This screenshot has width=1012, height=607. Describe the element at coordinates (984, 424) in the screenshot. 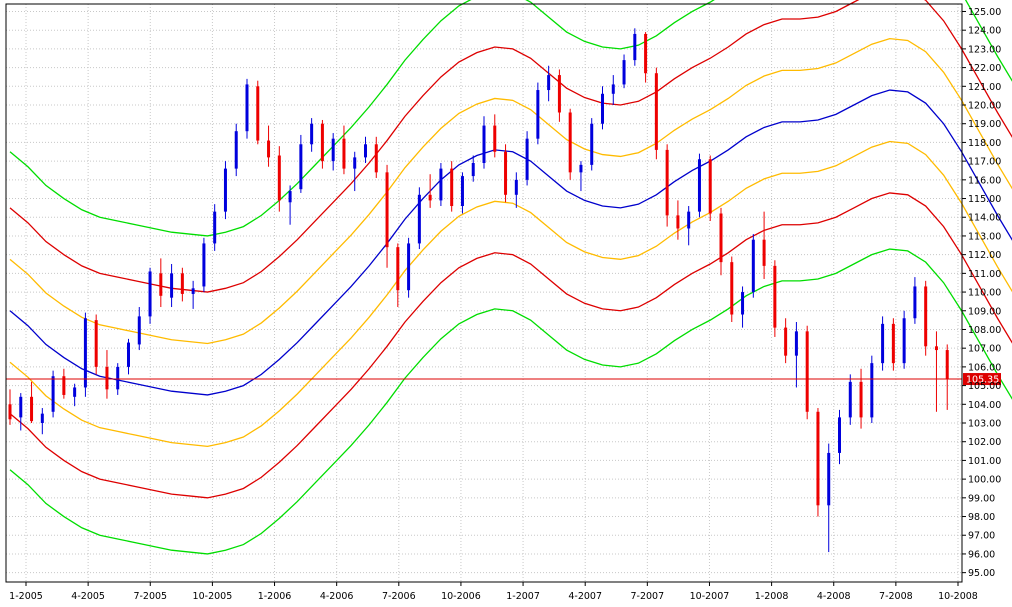

I see `y-tick-label: 103.00` at that location.